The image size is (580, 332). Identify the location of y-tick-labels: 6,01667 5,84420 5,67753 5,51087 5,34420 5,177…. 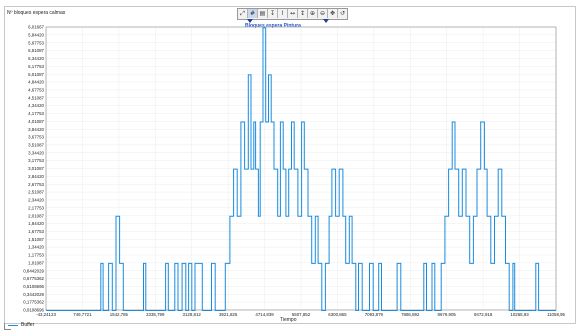
(33, 169).